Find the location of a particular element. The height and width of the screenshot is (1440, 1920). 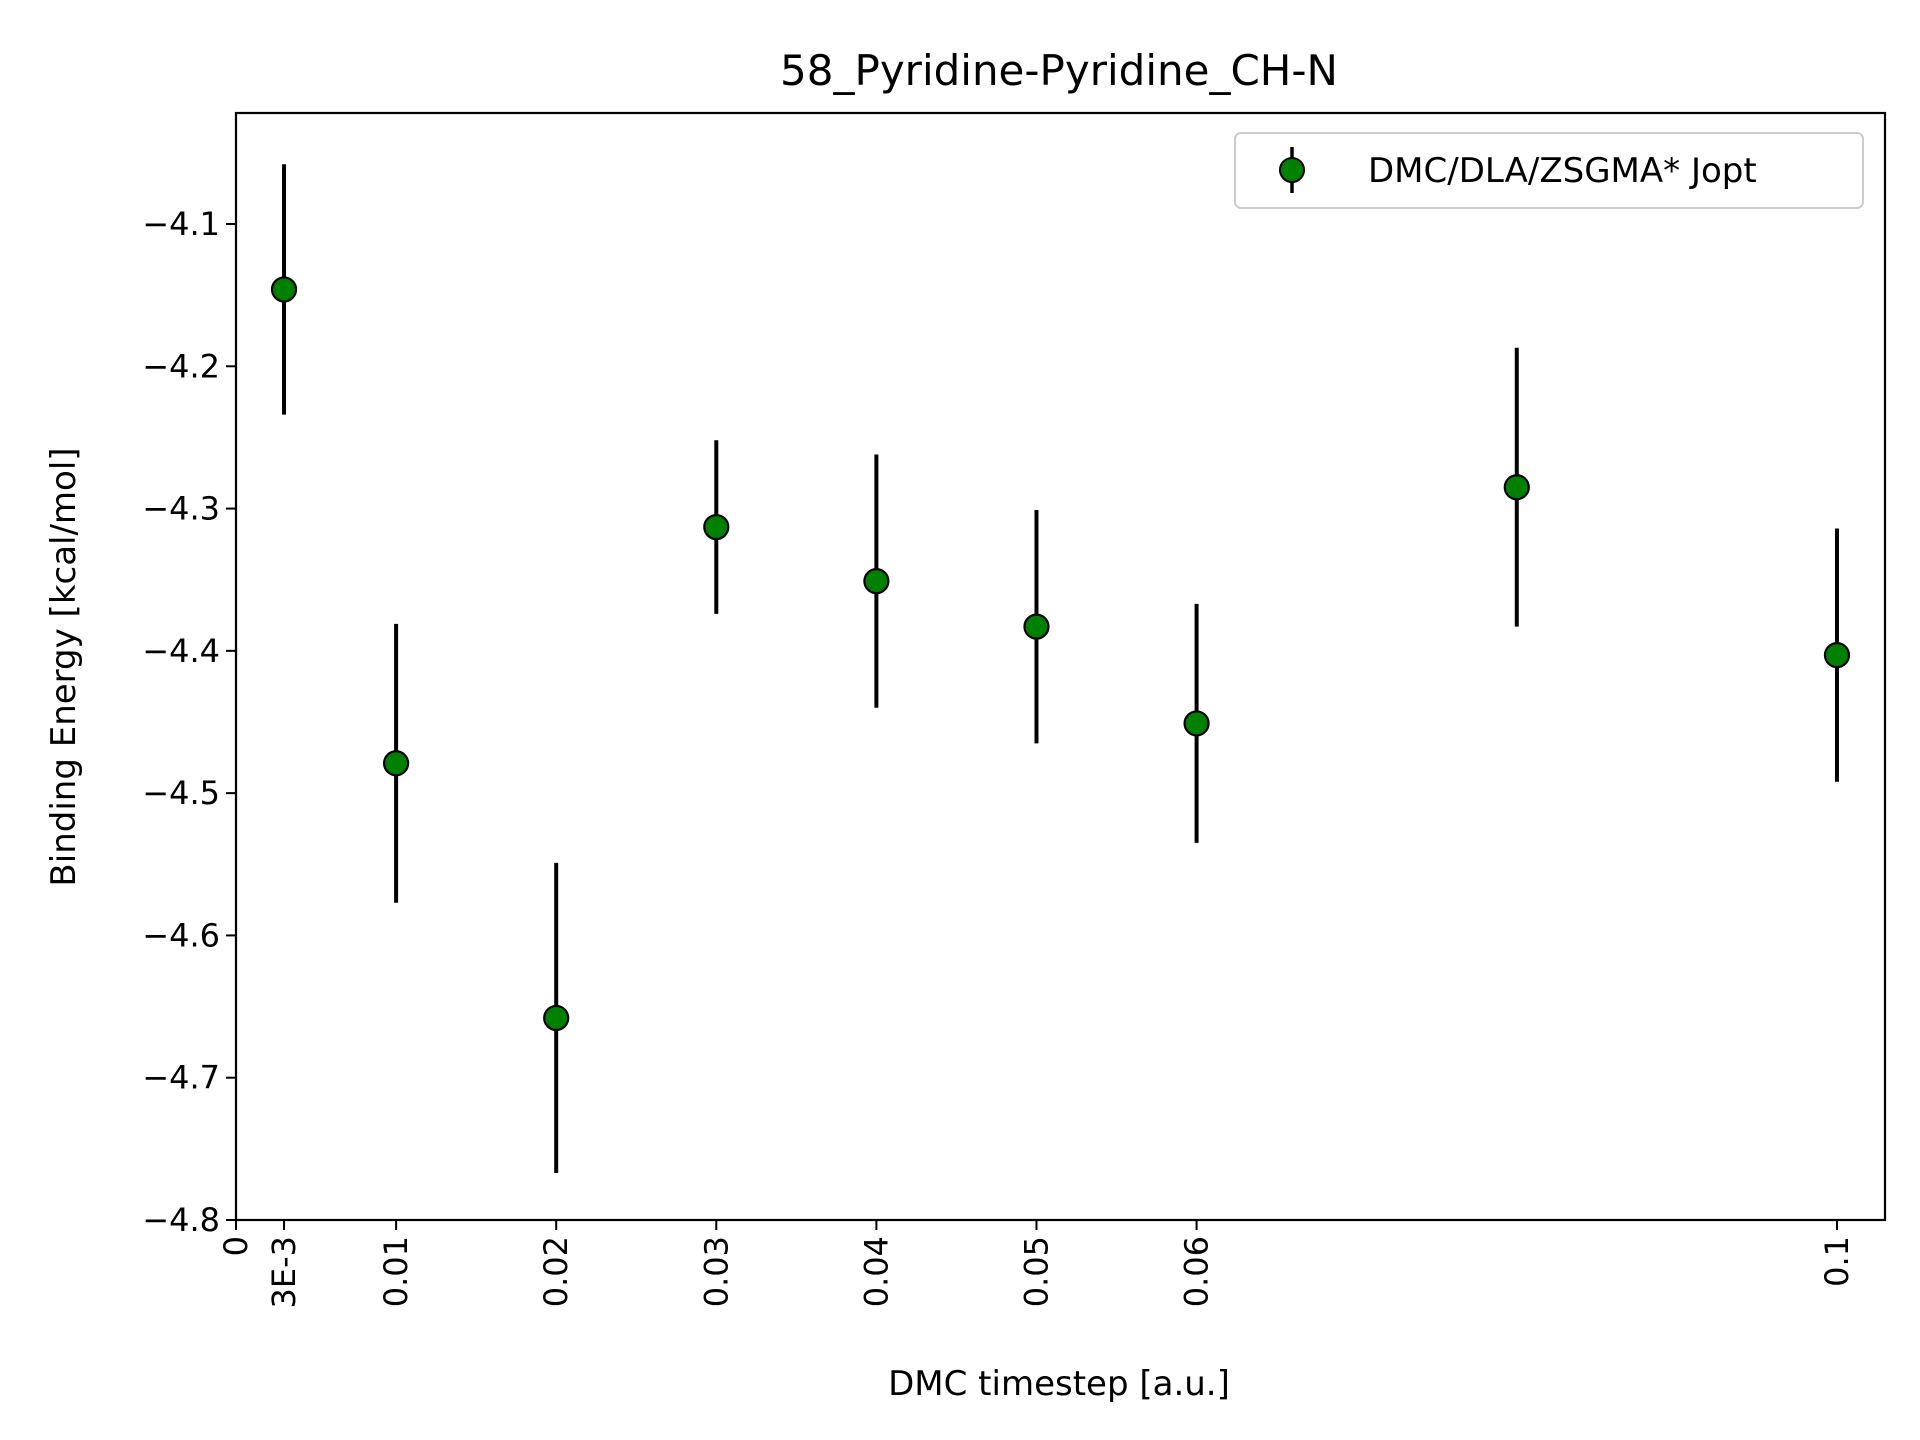

legend: DMC/DLA/ZSGMA* Jopt is located at coordinates (1549, 170).